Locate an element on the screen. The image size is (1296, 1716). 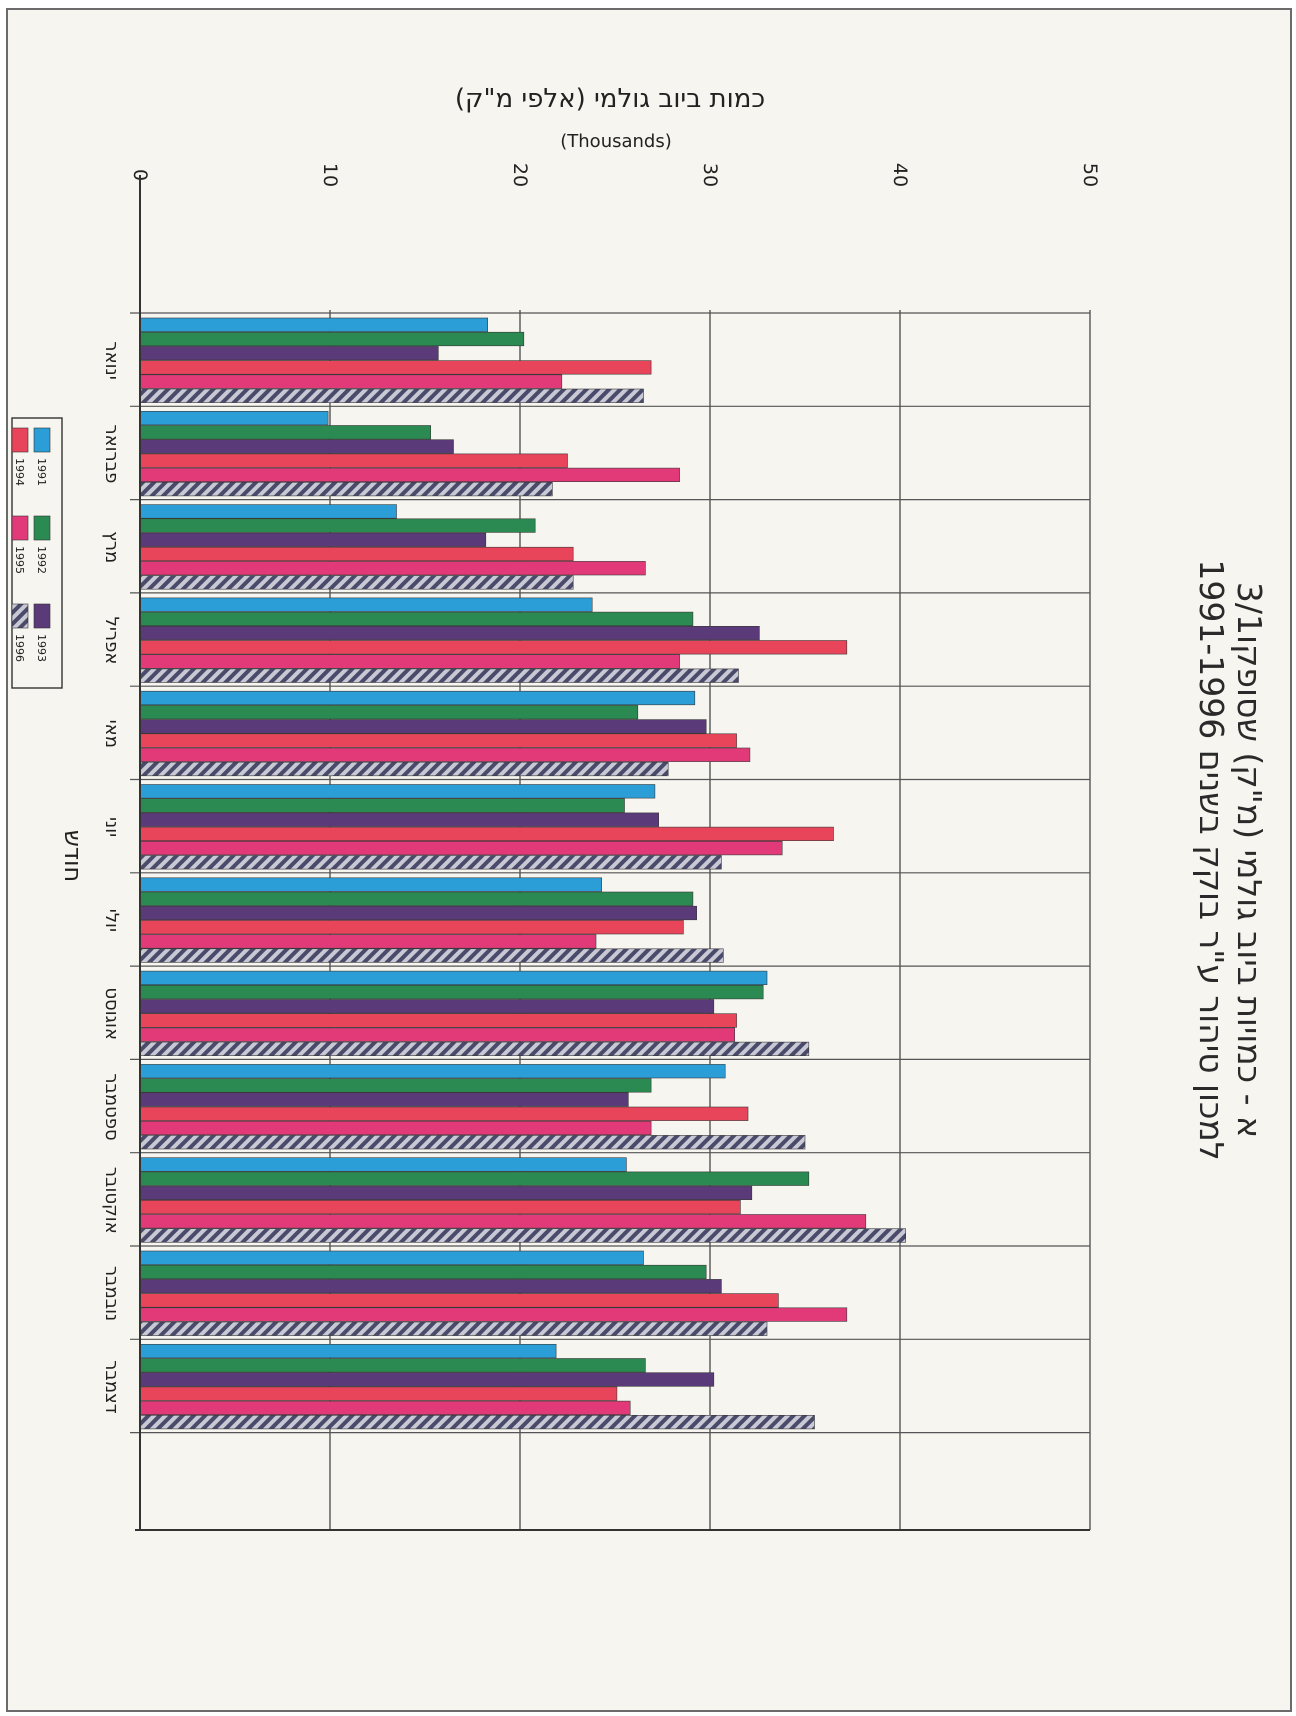
legend-label: 1994 is located at coordinates (19, 472).